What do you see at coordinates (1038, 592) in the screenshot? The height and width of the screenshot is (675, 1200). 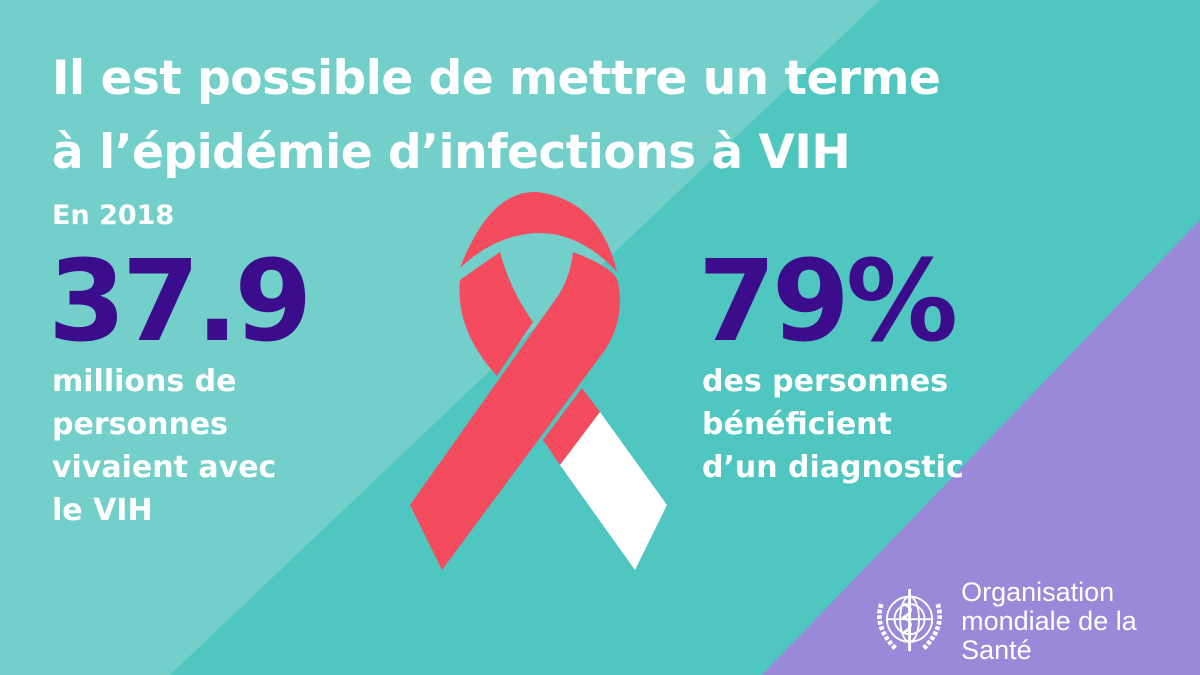 I see `logo-line-1: Organisation` at bounding box center [1038, 592].